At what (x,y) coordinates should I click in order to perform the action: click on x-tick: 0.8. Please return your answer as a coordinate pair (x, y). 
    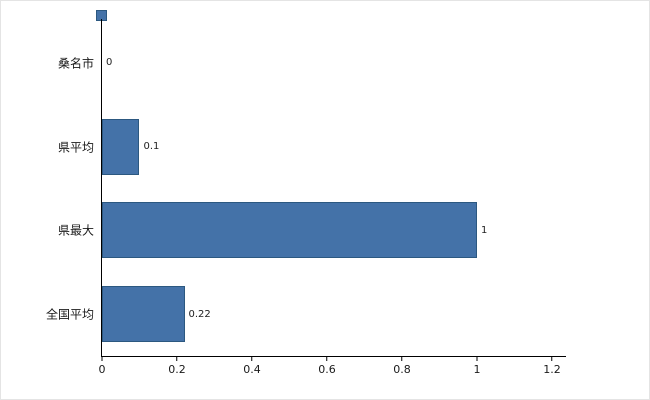
    Looking at the image, I should click on (402, 366).